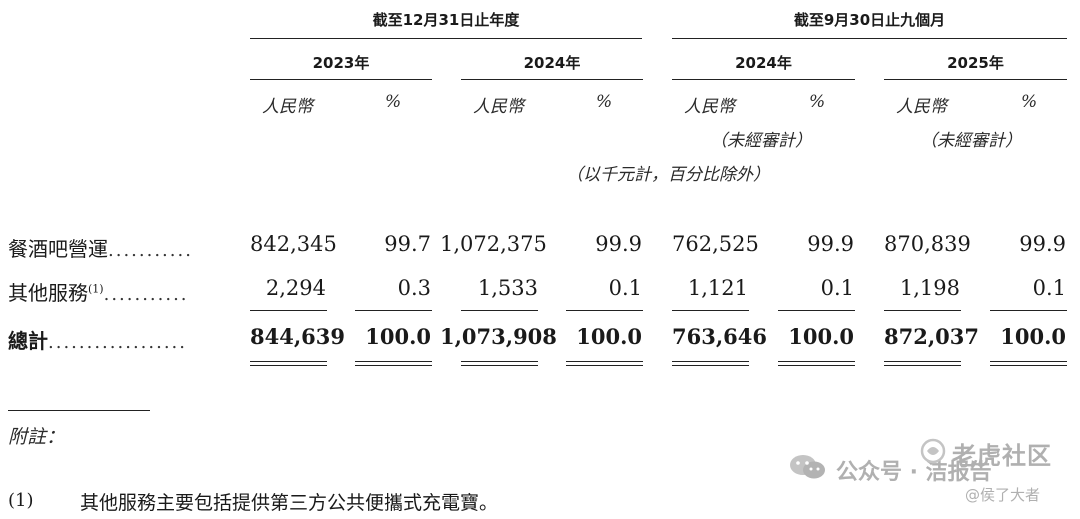 This screenshot has height=519, width=1080. I want to click on cell-value: 1,072,375, so click(493, 244).